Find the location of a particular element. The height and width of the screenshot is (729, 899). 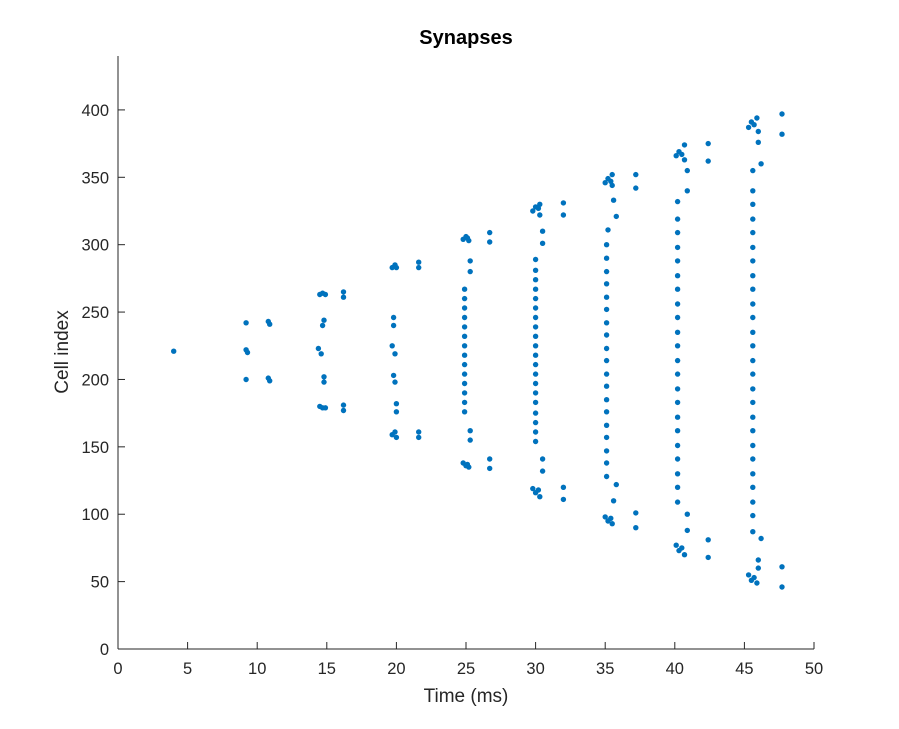

x-ticks: 0 5 10 15 20 25 30 35 40 45 50 is located at coordinates (468, 660).